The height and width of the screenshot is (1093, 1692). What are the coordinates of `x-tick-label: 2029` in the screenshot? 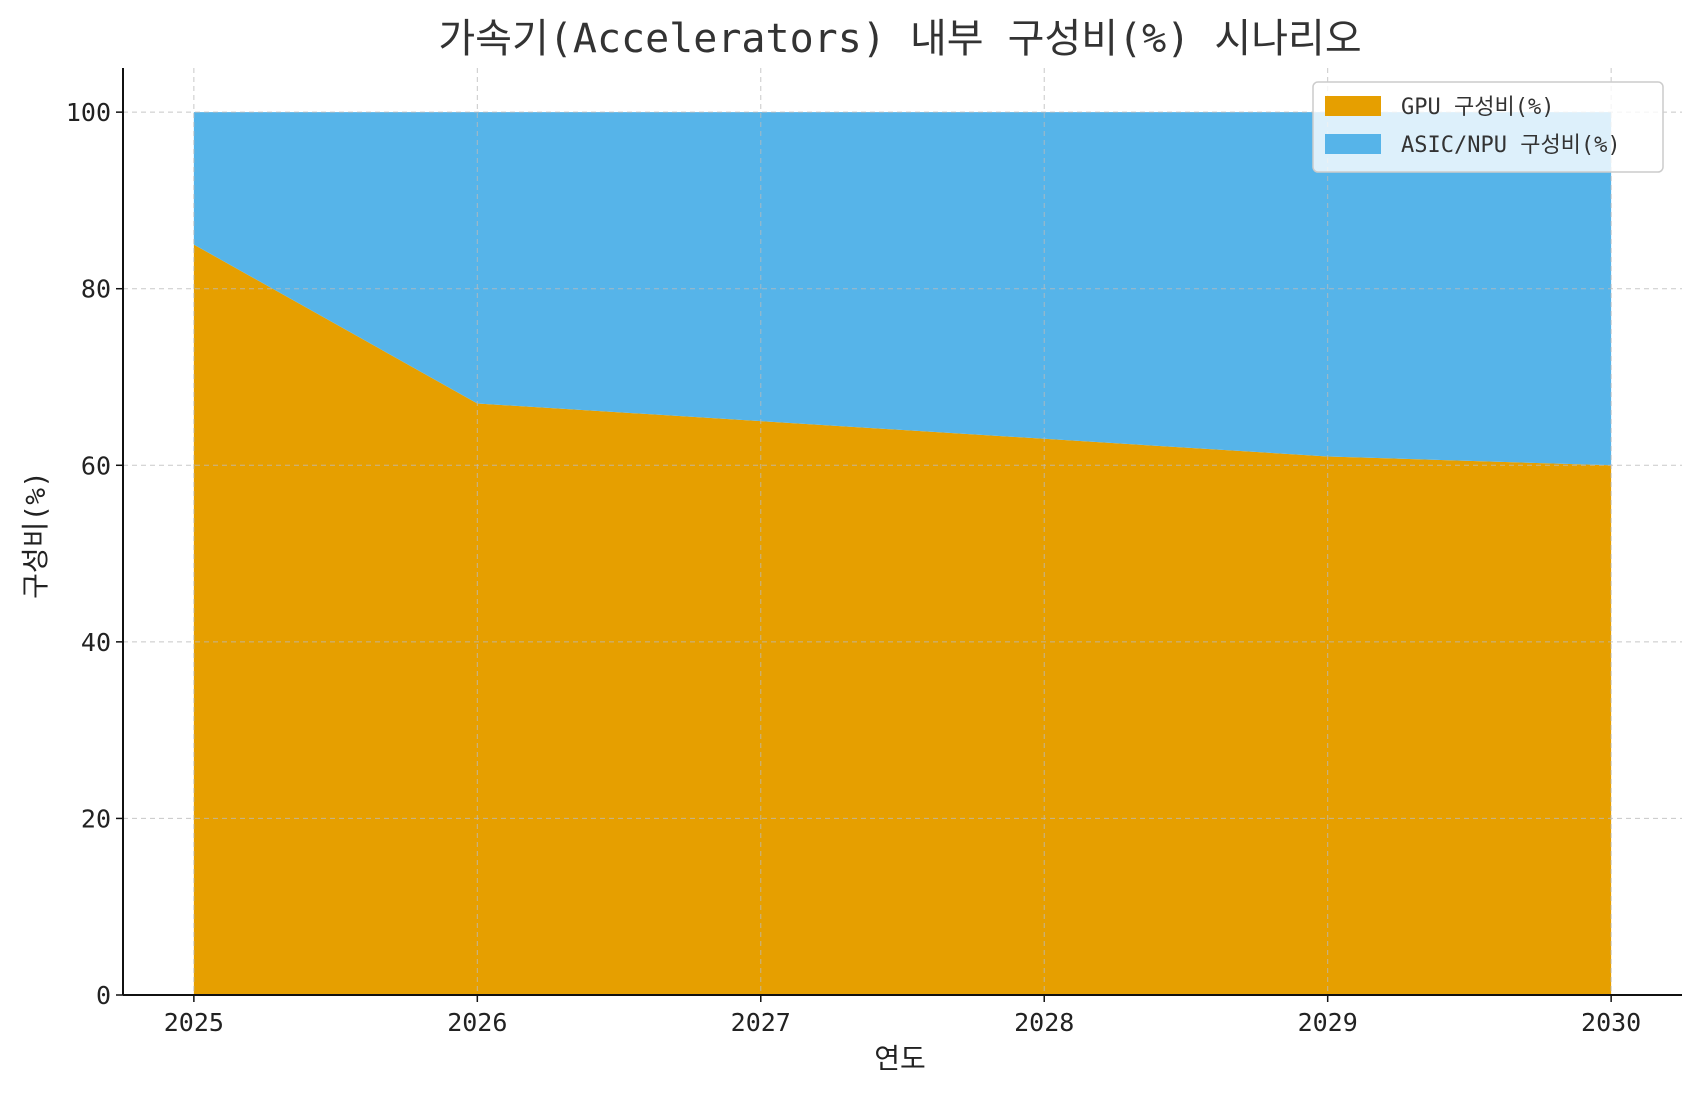 It's located at (1328, 1022).